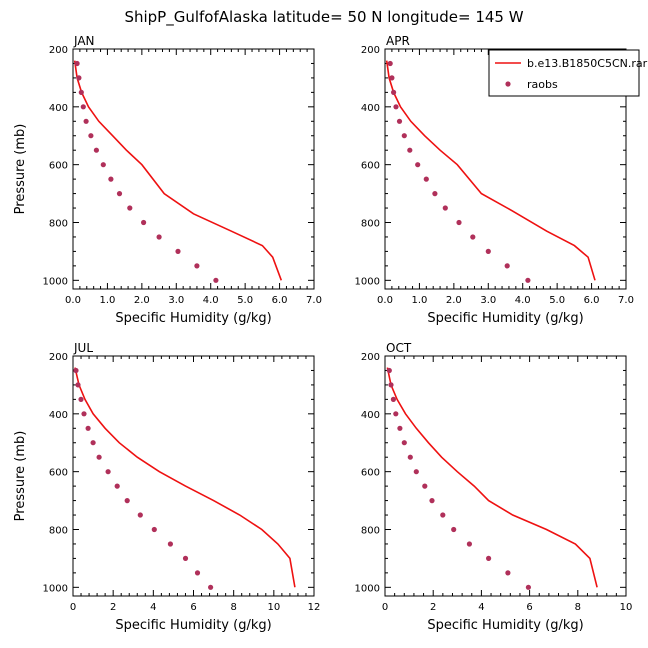 The height and width of the screenshot is (648, 648). Describe the element at coordinates (587, 63) in the screenshot. I see `legend-label-model: b.e13.B1850C5CN.rar` at that location.